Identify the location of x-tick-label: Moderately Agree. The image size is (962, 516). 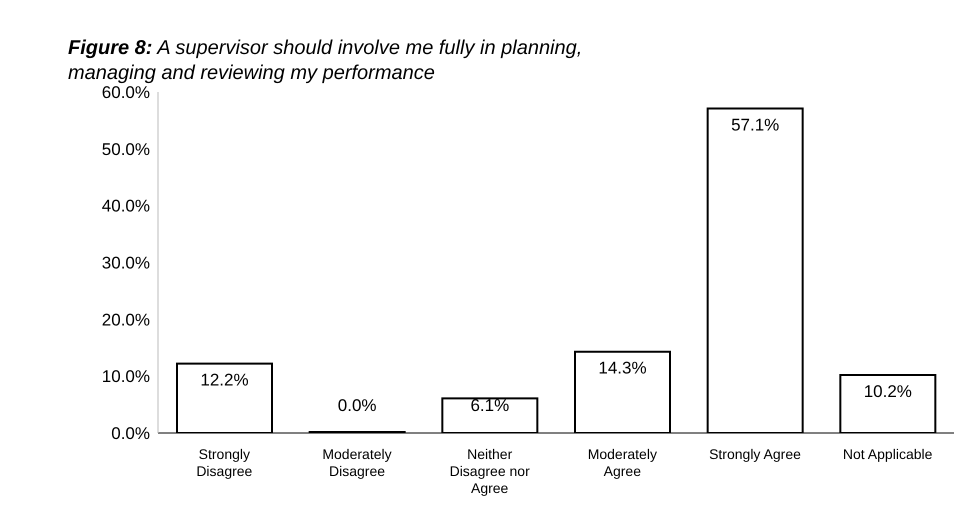
(622, 462).